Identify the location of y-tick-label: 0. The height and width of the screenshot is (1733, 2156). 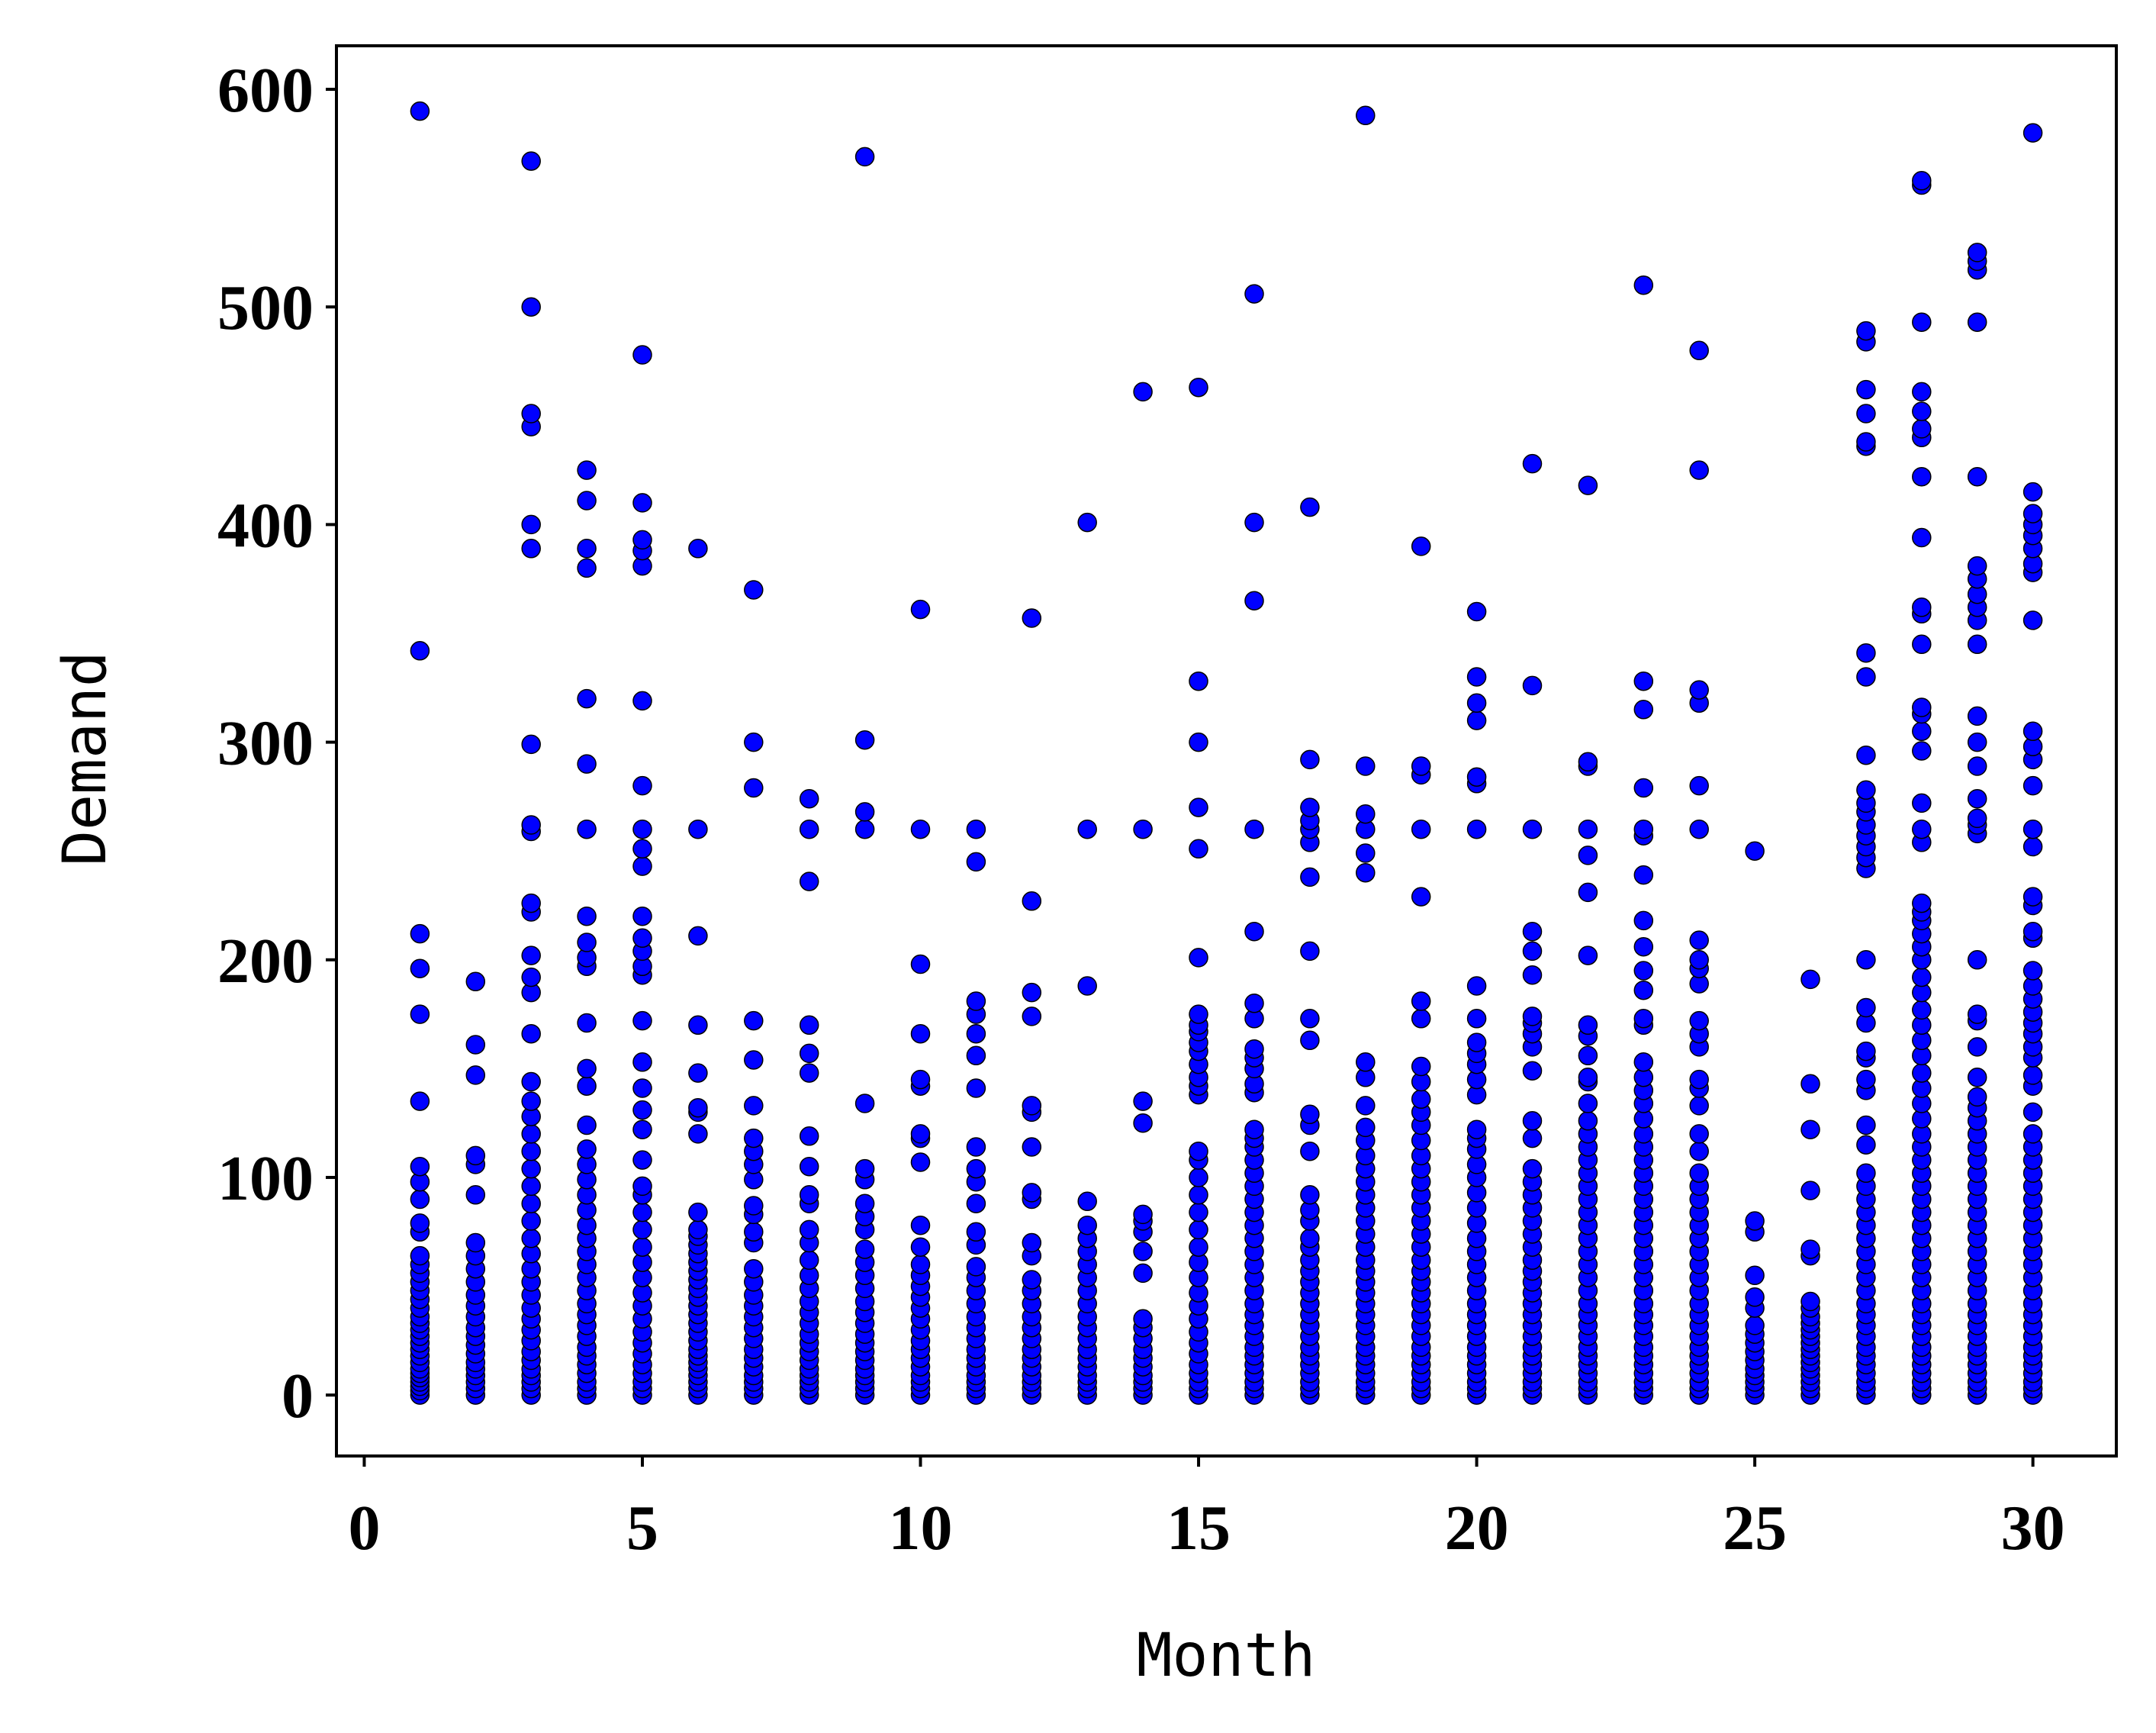
(298, 1396).